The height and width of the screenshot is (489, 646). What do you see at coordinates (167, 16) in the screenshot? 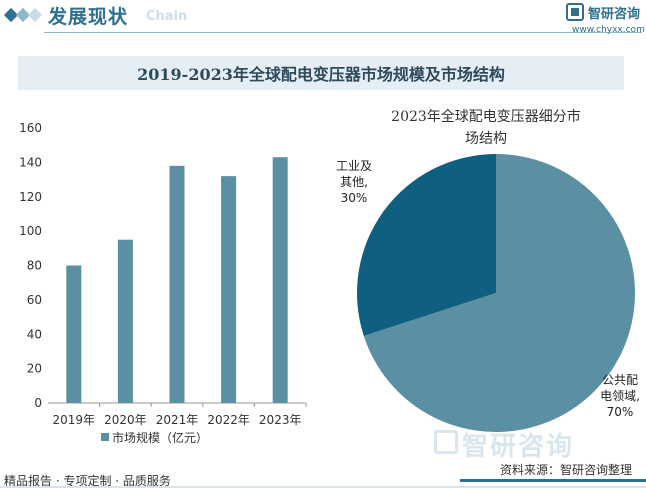
I see `section-subtitle: Chain` at bounding box center [167, 16].